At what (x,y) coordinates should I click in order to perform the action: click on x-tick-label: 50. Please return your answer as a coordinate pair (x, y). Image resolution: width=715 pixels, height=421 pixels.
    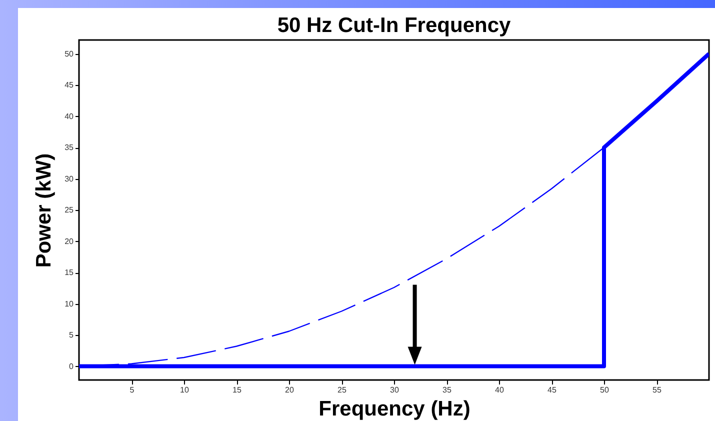
    Looking at the image, I should click on (605, 390).